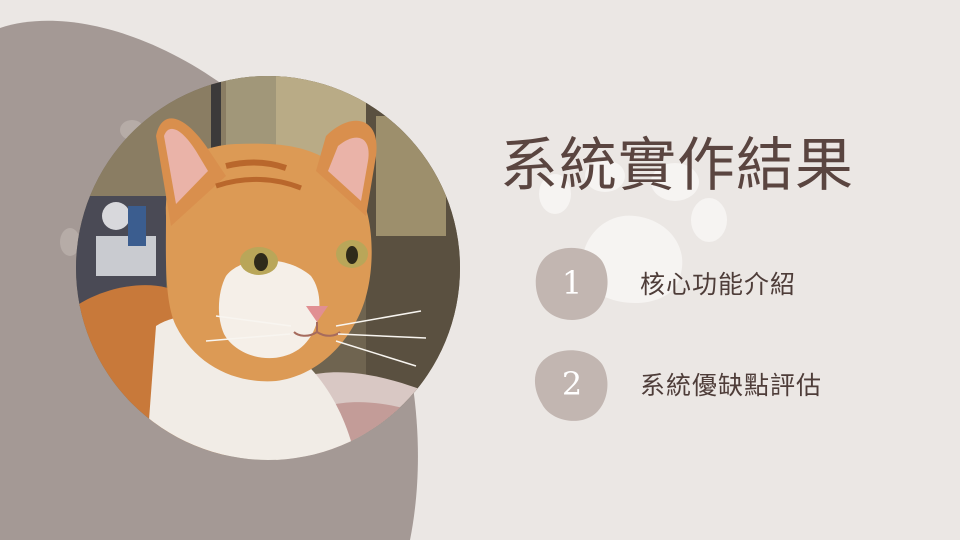  I want to click on page-title: 系統實作結果, so click(677, 165).